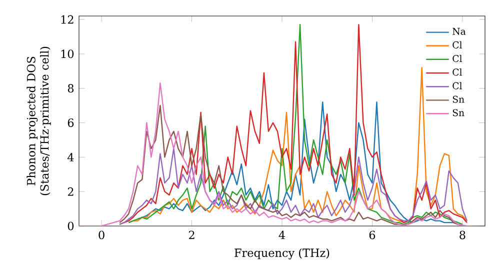  I want to click on y-tick-label: 0, so click(71, 226).